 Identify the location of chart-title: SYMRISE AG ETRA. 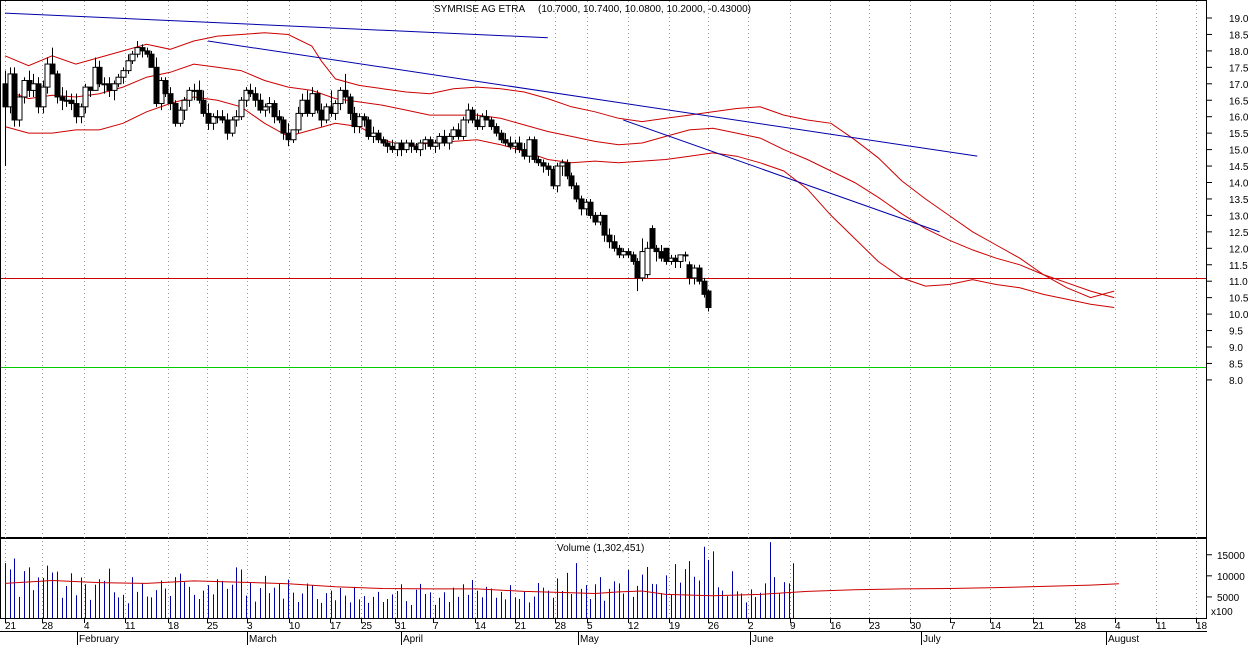
(479, 9).